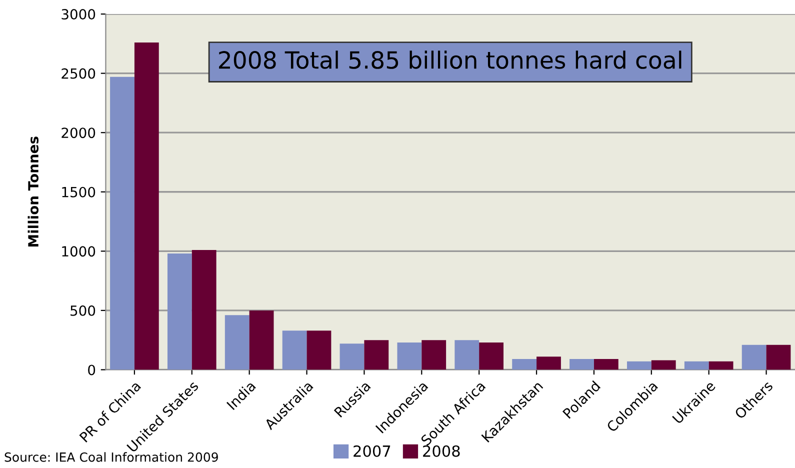  What do you see at coordinates (83, 310) in the screenshot?
I see `y-tick-label: 500` at bounding box center [83, 310].